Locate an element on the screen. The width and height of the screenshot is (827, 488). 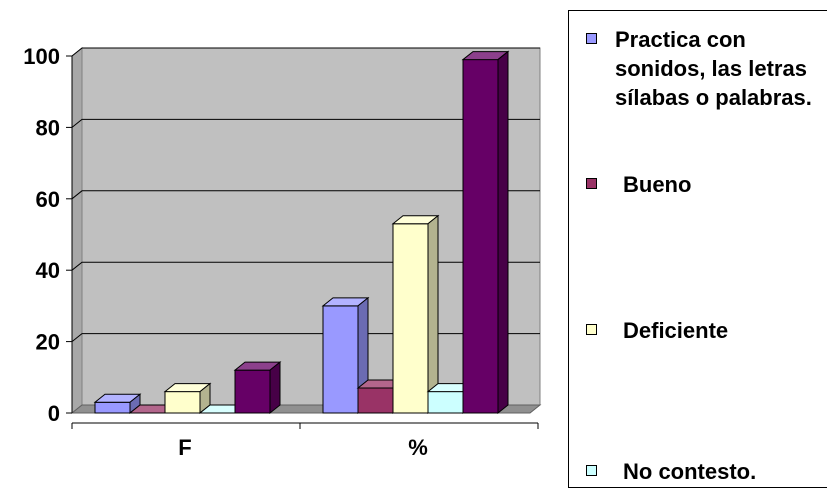
legend-swatch-deficiente is located at coordinates (591, 329).